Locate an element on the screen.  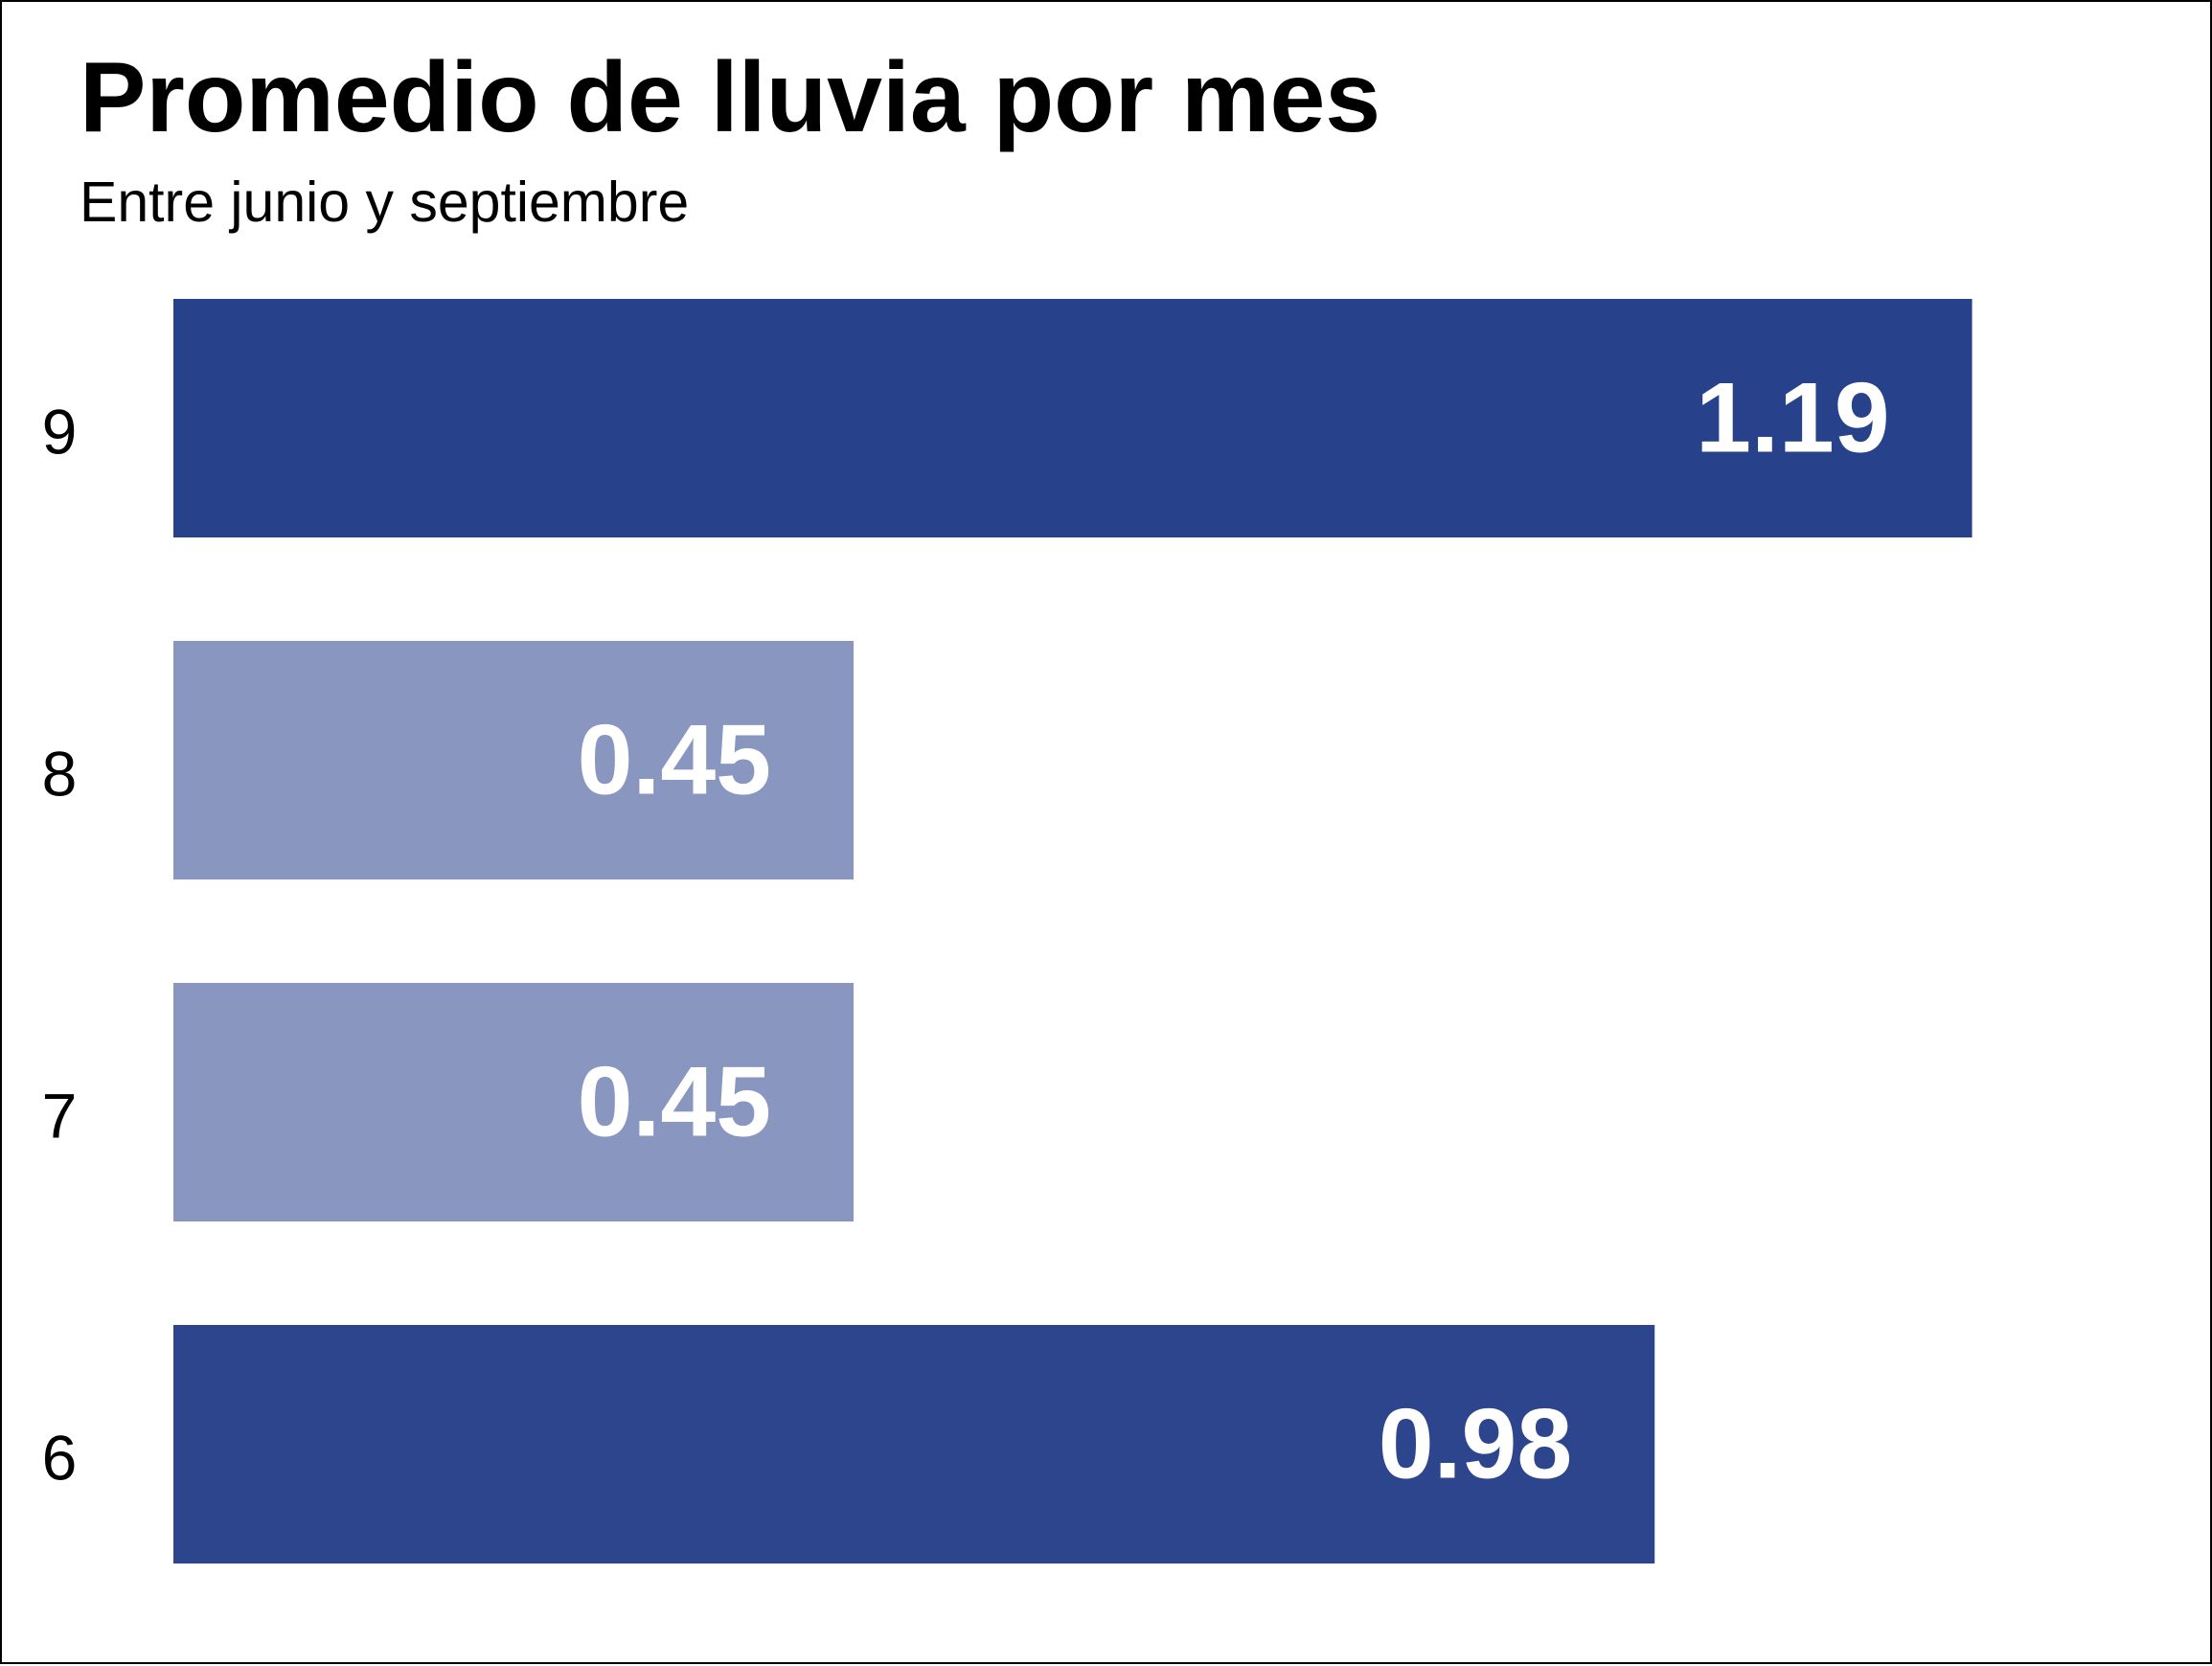
y-tick-label-6: 6 is located at coordinates (60, 1458).